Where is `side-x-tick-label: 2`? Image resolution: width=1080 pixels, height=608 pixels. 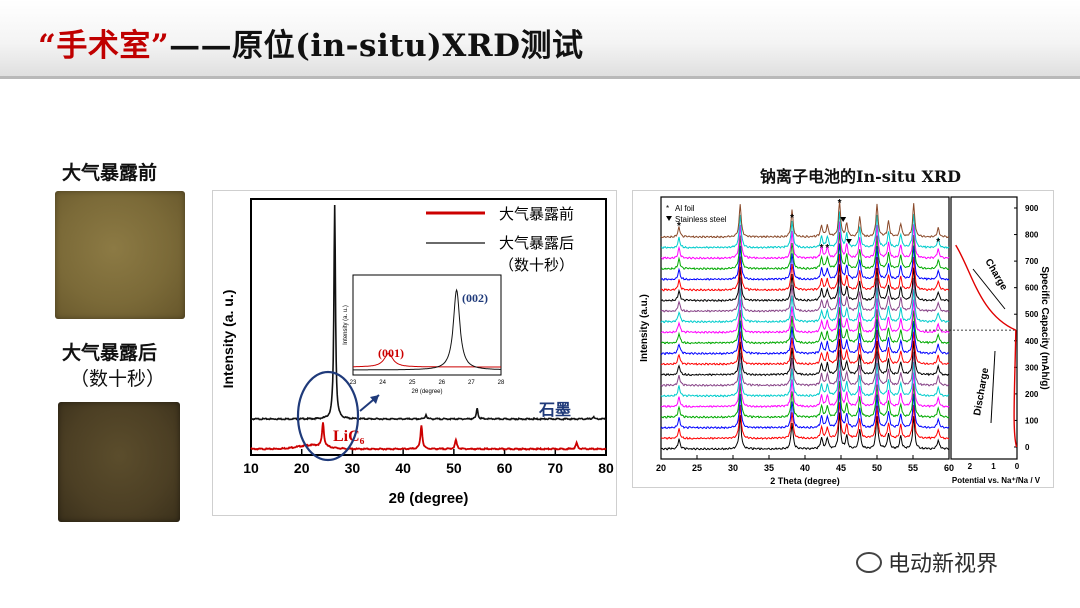 side-x-tick-label: 2 is located at coordinates (970, 466).